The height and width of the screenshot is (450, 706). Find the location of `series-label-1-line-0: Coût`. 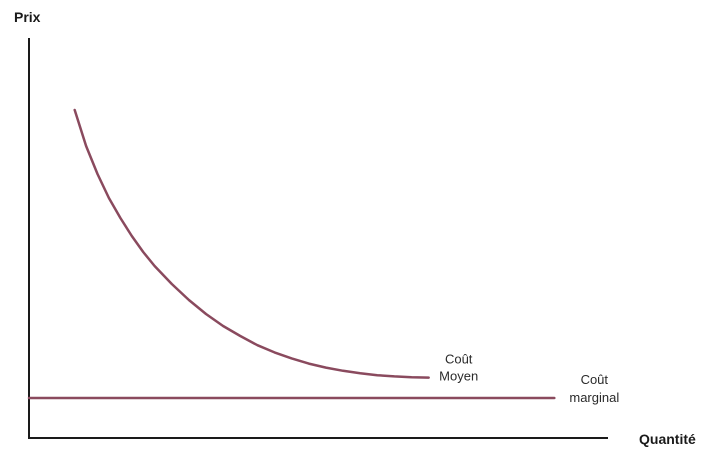

series-label-1-line-0: Coût is located at coordinates (595, 379).